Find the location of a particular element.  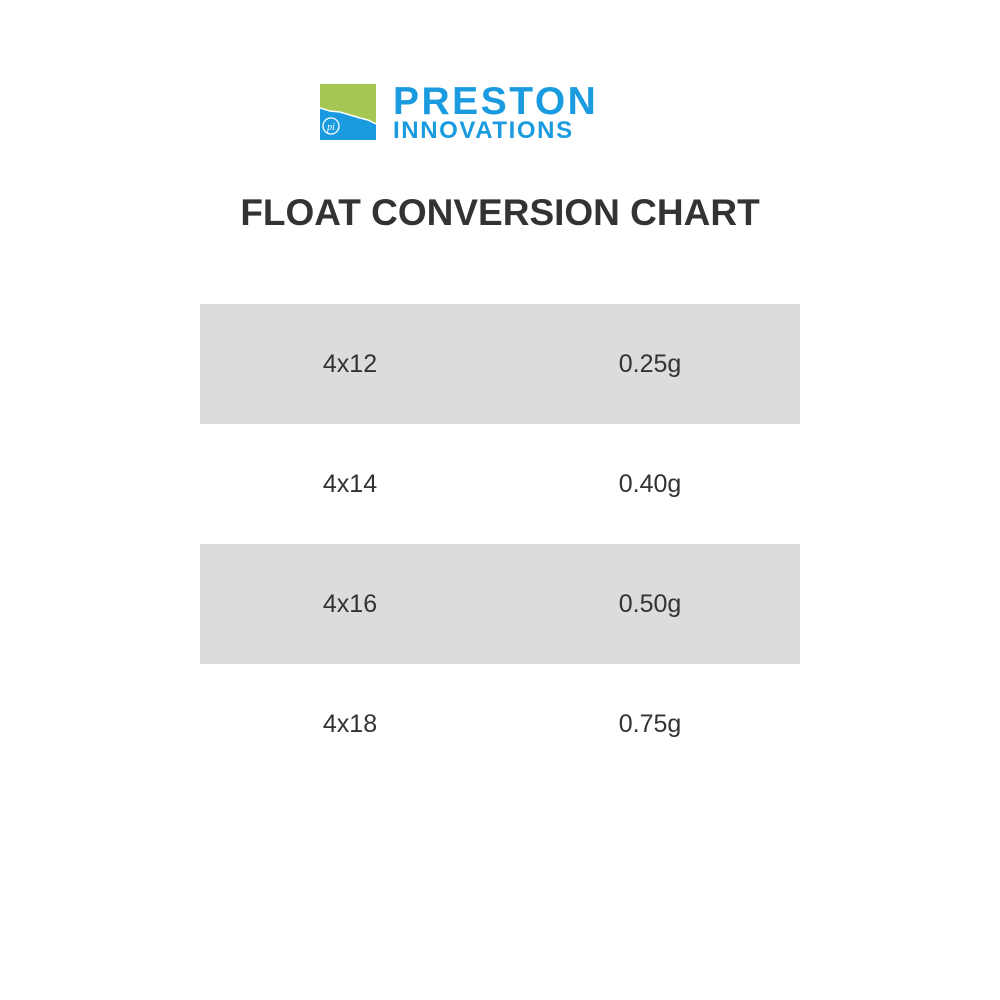

float-weight: 0.75g is located at coordinates (650, 723).